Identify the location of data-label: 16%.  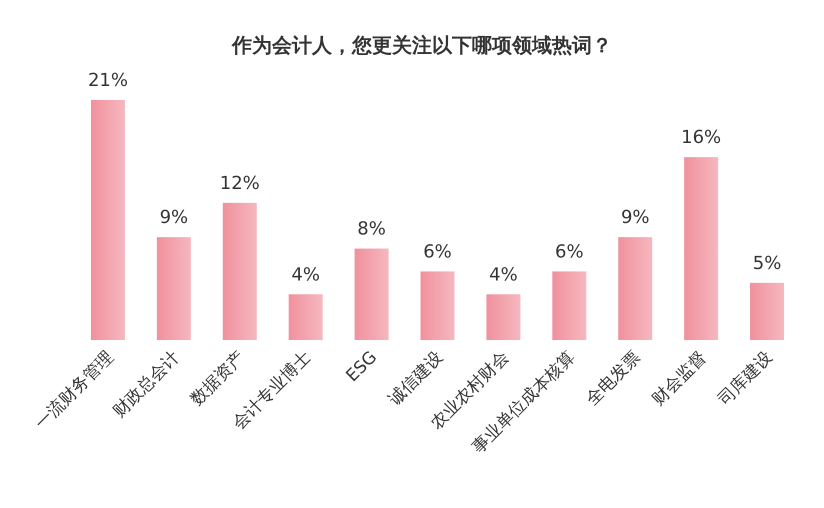
(701, 137).